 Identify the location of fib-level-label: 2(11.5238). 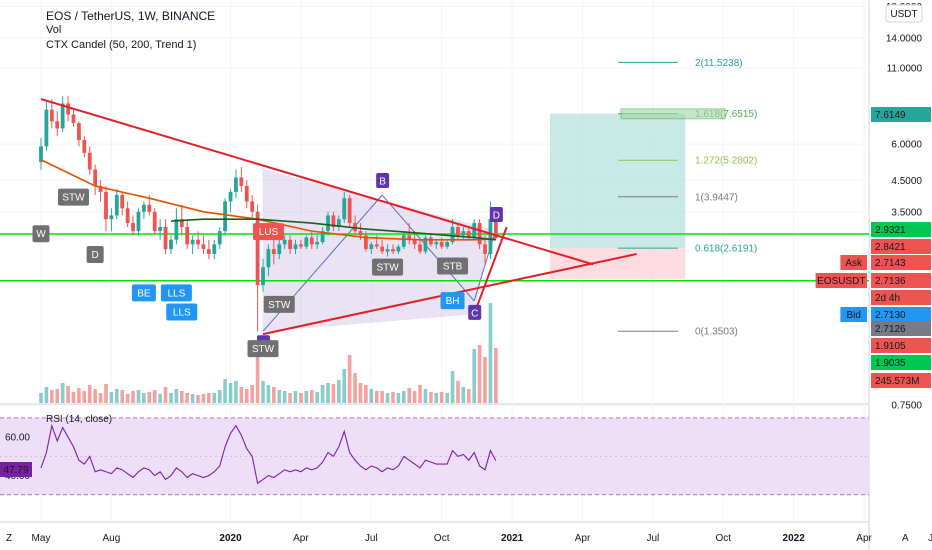
(719, 63).